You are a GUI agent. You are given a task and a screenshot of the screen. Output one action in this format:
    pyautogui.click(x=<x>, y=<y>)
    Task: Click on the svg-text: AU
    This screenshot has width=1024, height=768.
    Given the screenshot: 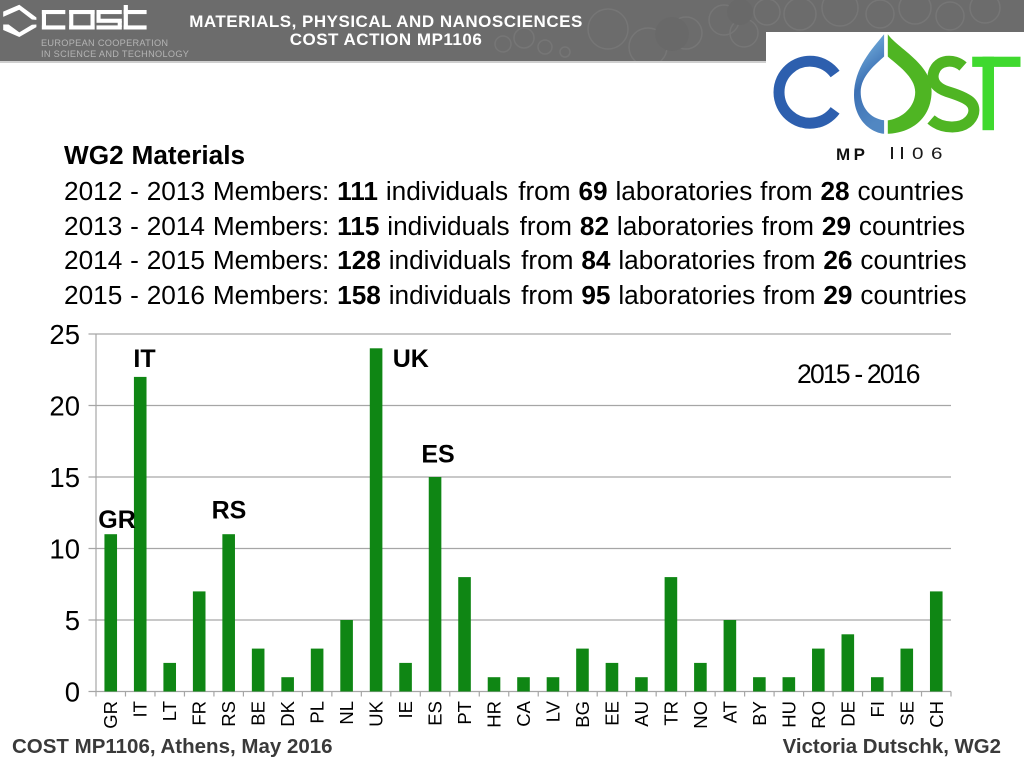 What is the action you would take?
    pyautogui.click(x=641, y=714)
    